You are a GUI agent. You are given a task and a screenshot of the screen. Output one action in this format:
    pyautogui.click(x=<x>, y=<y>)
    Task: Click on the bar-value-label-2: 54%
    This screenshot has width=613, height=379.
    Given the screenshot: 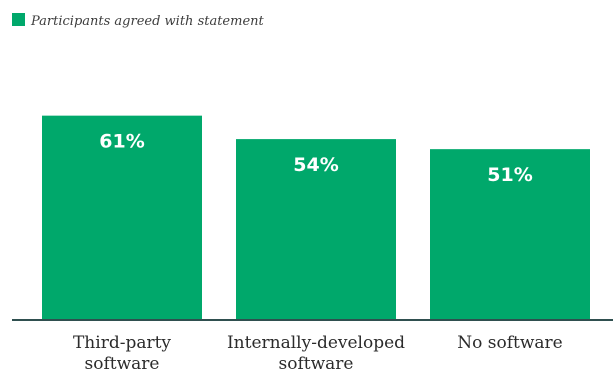 What is the action you would take?
    pyautogui.click(x=315, y=165)
    